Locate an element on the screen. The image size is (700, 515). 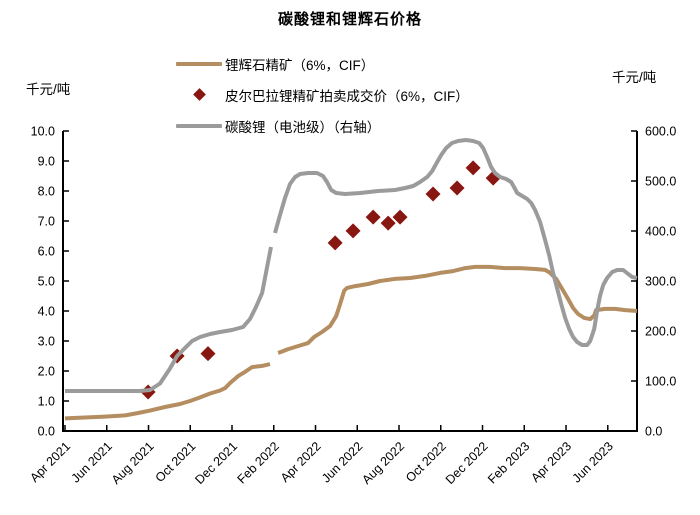
svg-text: 10.0 is located at coordinates (43, 132).